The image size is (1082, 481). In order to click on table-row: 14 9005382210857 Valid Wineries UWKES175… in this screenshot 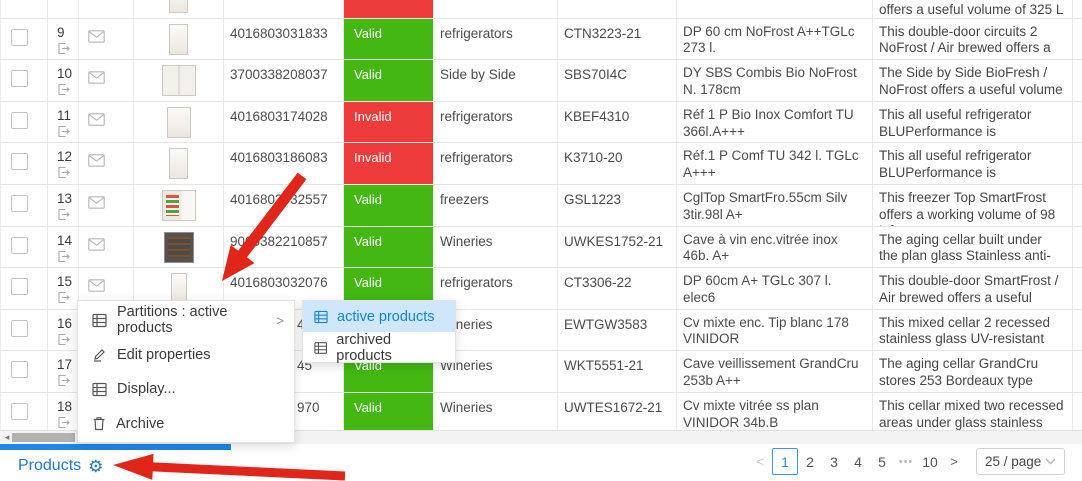, I will do `click(541, 247)`.